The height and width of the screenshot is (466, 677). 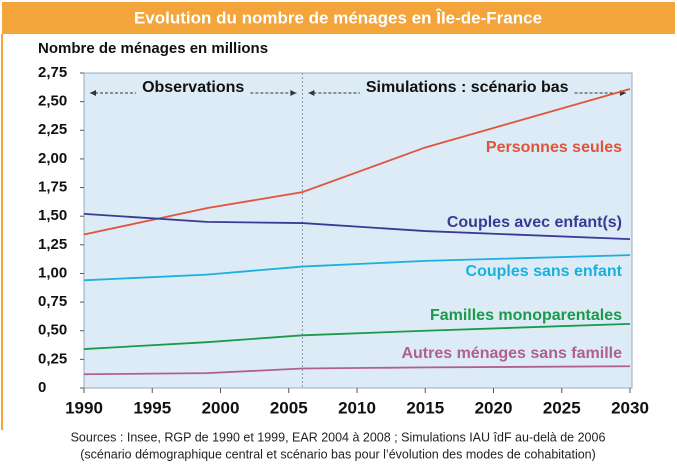 What do you see at coordinates (52, 244) in the screenshot?
I see `y-tick-label: 1,25` at bounding box center [52, 244].